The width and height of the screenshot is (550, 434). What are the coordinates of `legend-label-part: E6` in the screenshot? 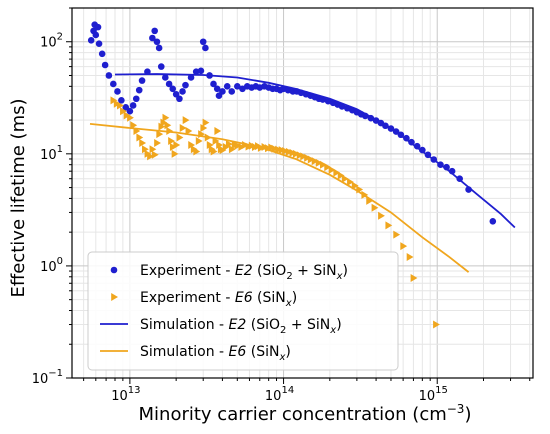 It's located at (238, 352).